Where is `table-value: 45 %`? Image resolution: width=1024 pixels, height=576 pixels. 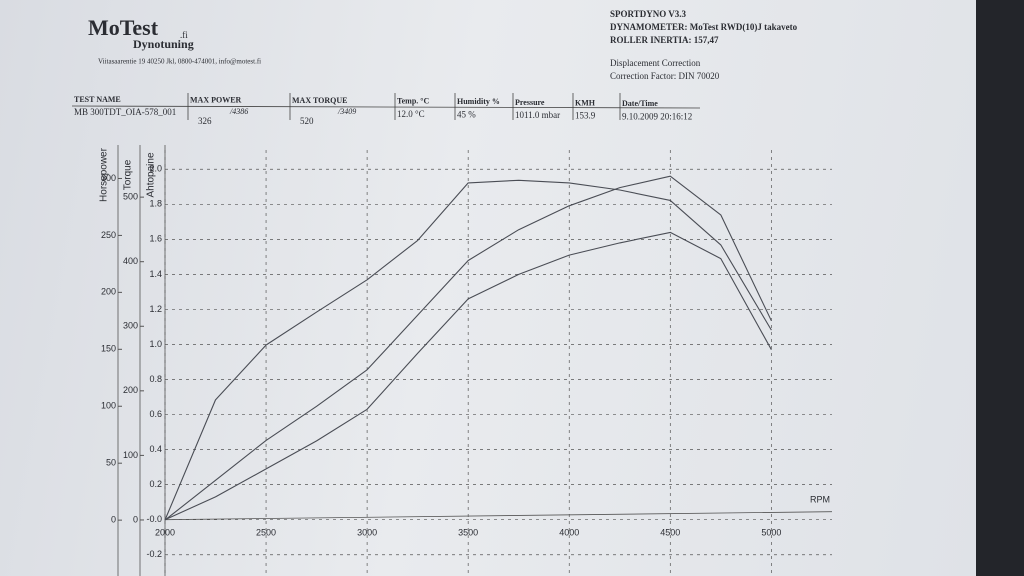
table-value: 45 % is located at coordinates (466, 114).